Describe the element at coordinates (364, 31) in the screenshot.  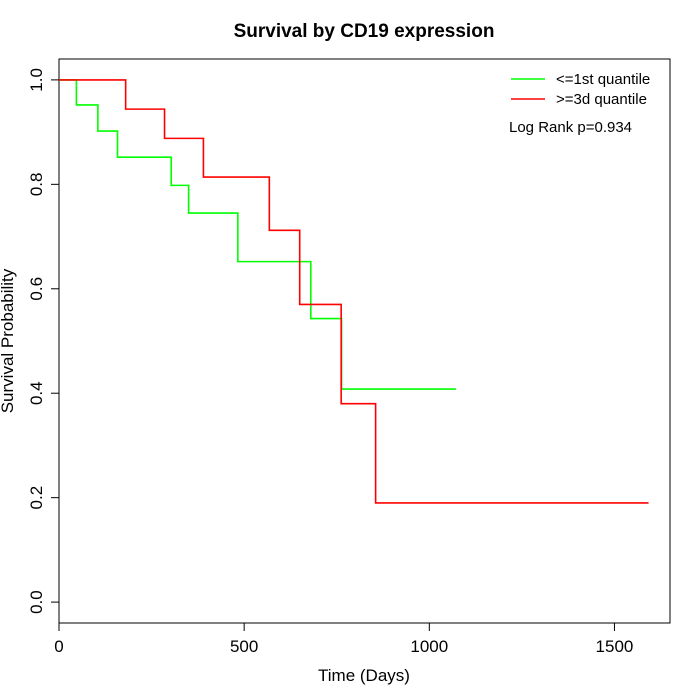
I see `chart-title: Survival by CD19 expression` at that location.